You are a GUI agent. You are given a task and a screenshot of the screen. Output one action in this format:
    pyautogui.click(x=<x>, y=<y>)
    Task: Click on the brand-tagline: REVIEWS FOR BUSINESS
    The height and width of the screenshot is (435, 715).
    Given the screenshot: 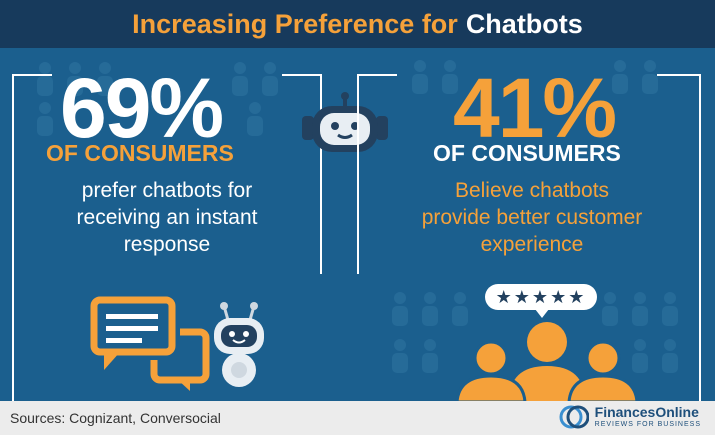 What is the action you would take?
    pyautogui.click(x=647, y=424)
    